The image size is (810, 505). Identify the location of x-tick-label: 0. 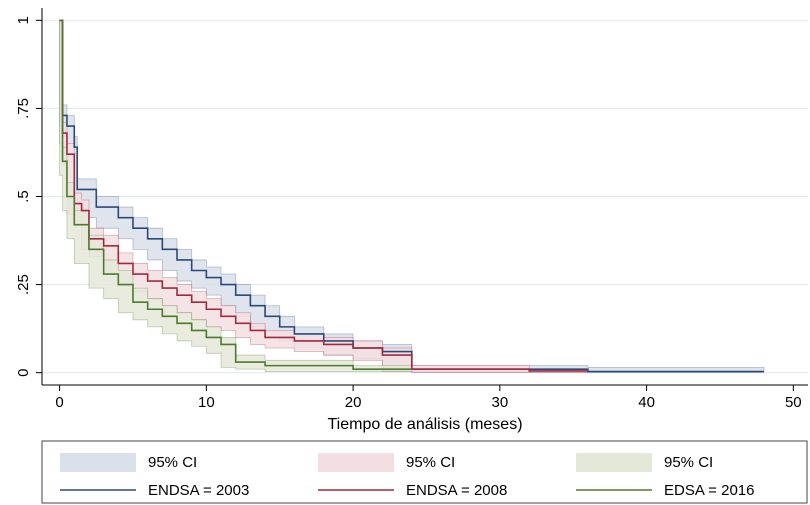
(59, 402).